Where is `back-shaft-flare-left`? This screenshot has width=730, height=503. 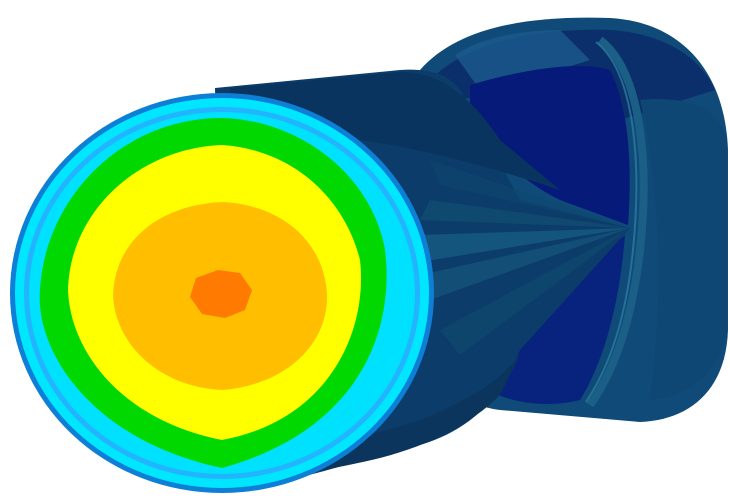 back-shaft-flare-left is located at coordinates (522, 60).